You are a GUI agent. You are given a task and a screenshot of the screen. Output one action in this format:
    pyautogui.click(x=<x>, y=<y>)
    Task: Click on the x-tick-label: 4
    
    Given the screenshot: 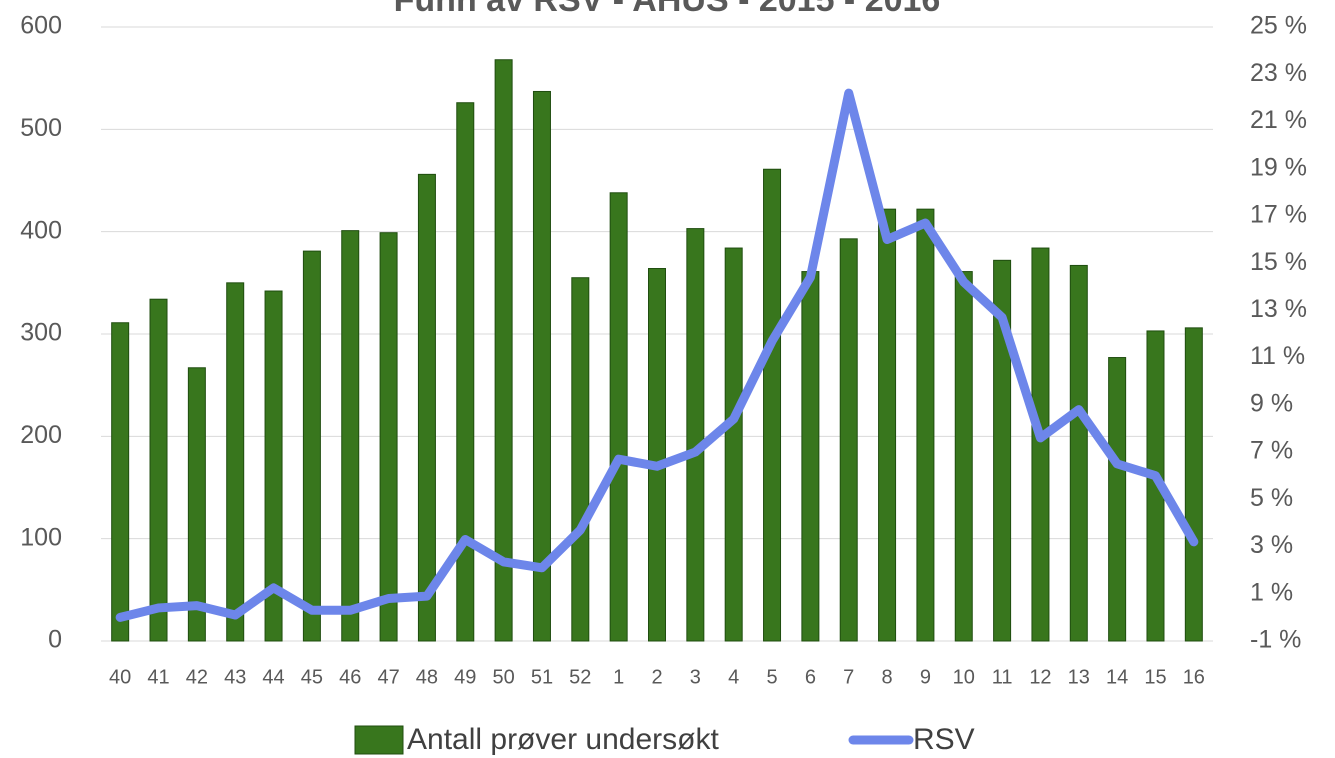 What is the action you would take?
    pyautogui.click(x=733, y=677)
    